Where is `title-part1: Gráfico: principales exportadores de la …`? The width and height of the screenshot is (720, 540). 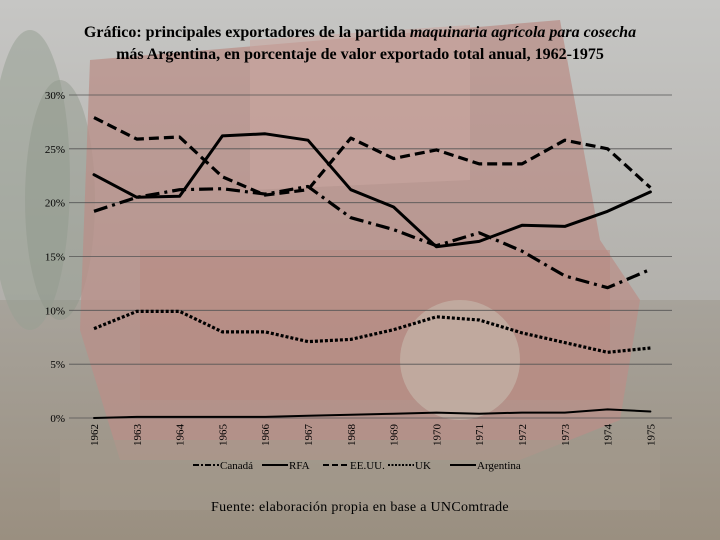
title-part1: Gráfico: principales exportadores de la … is located at coordinates (246, 32).